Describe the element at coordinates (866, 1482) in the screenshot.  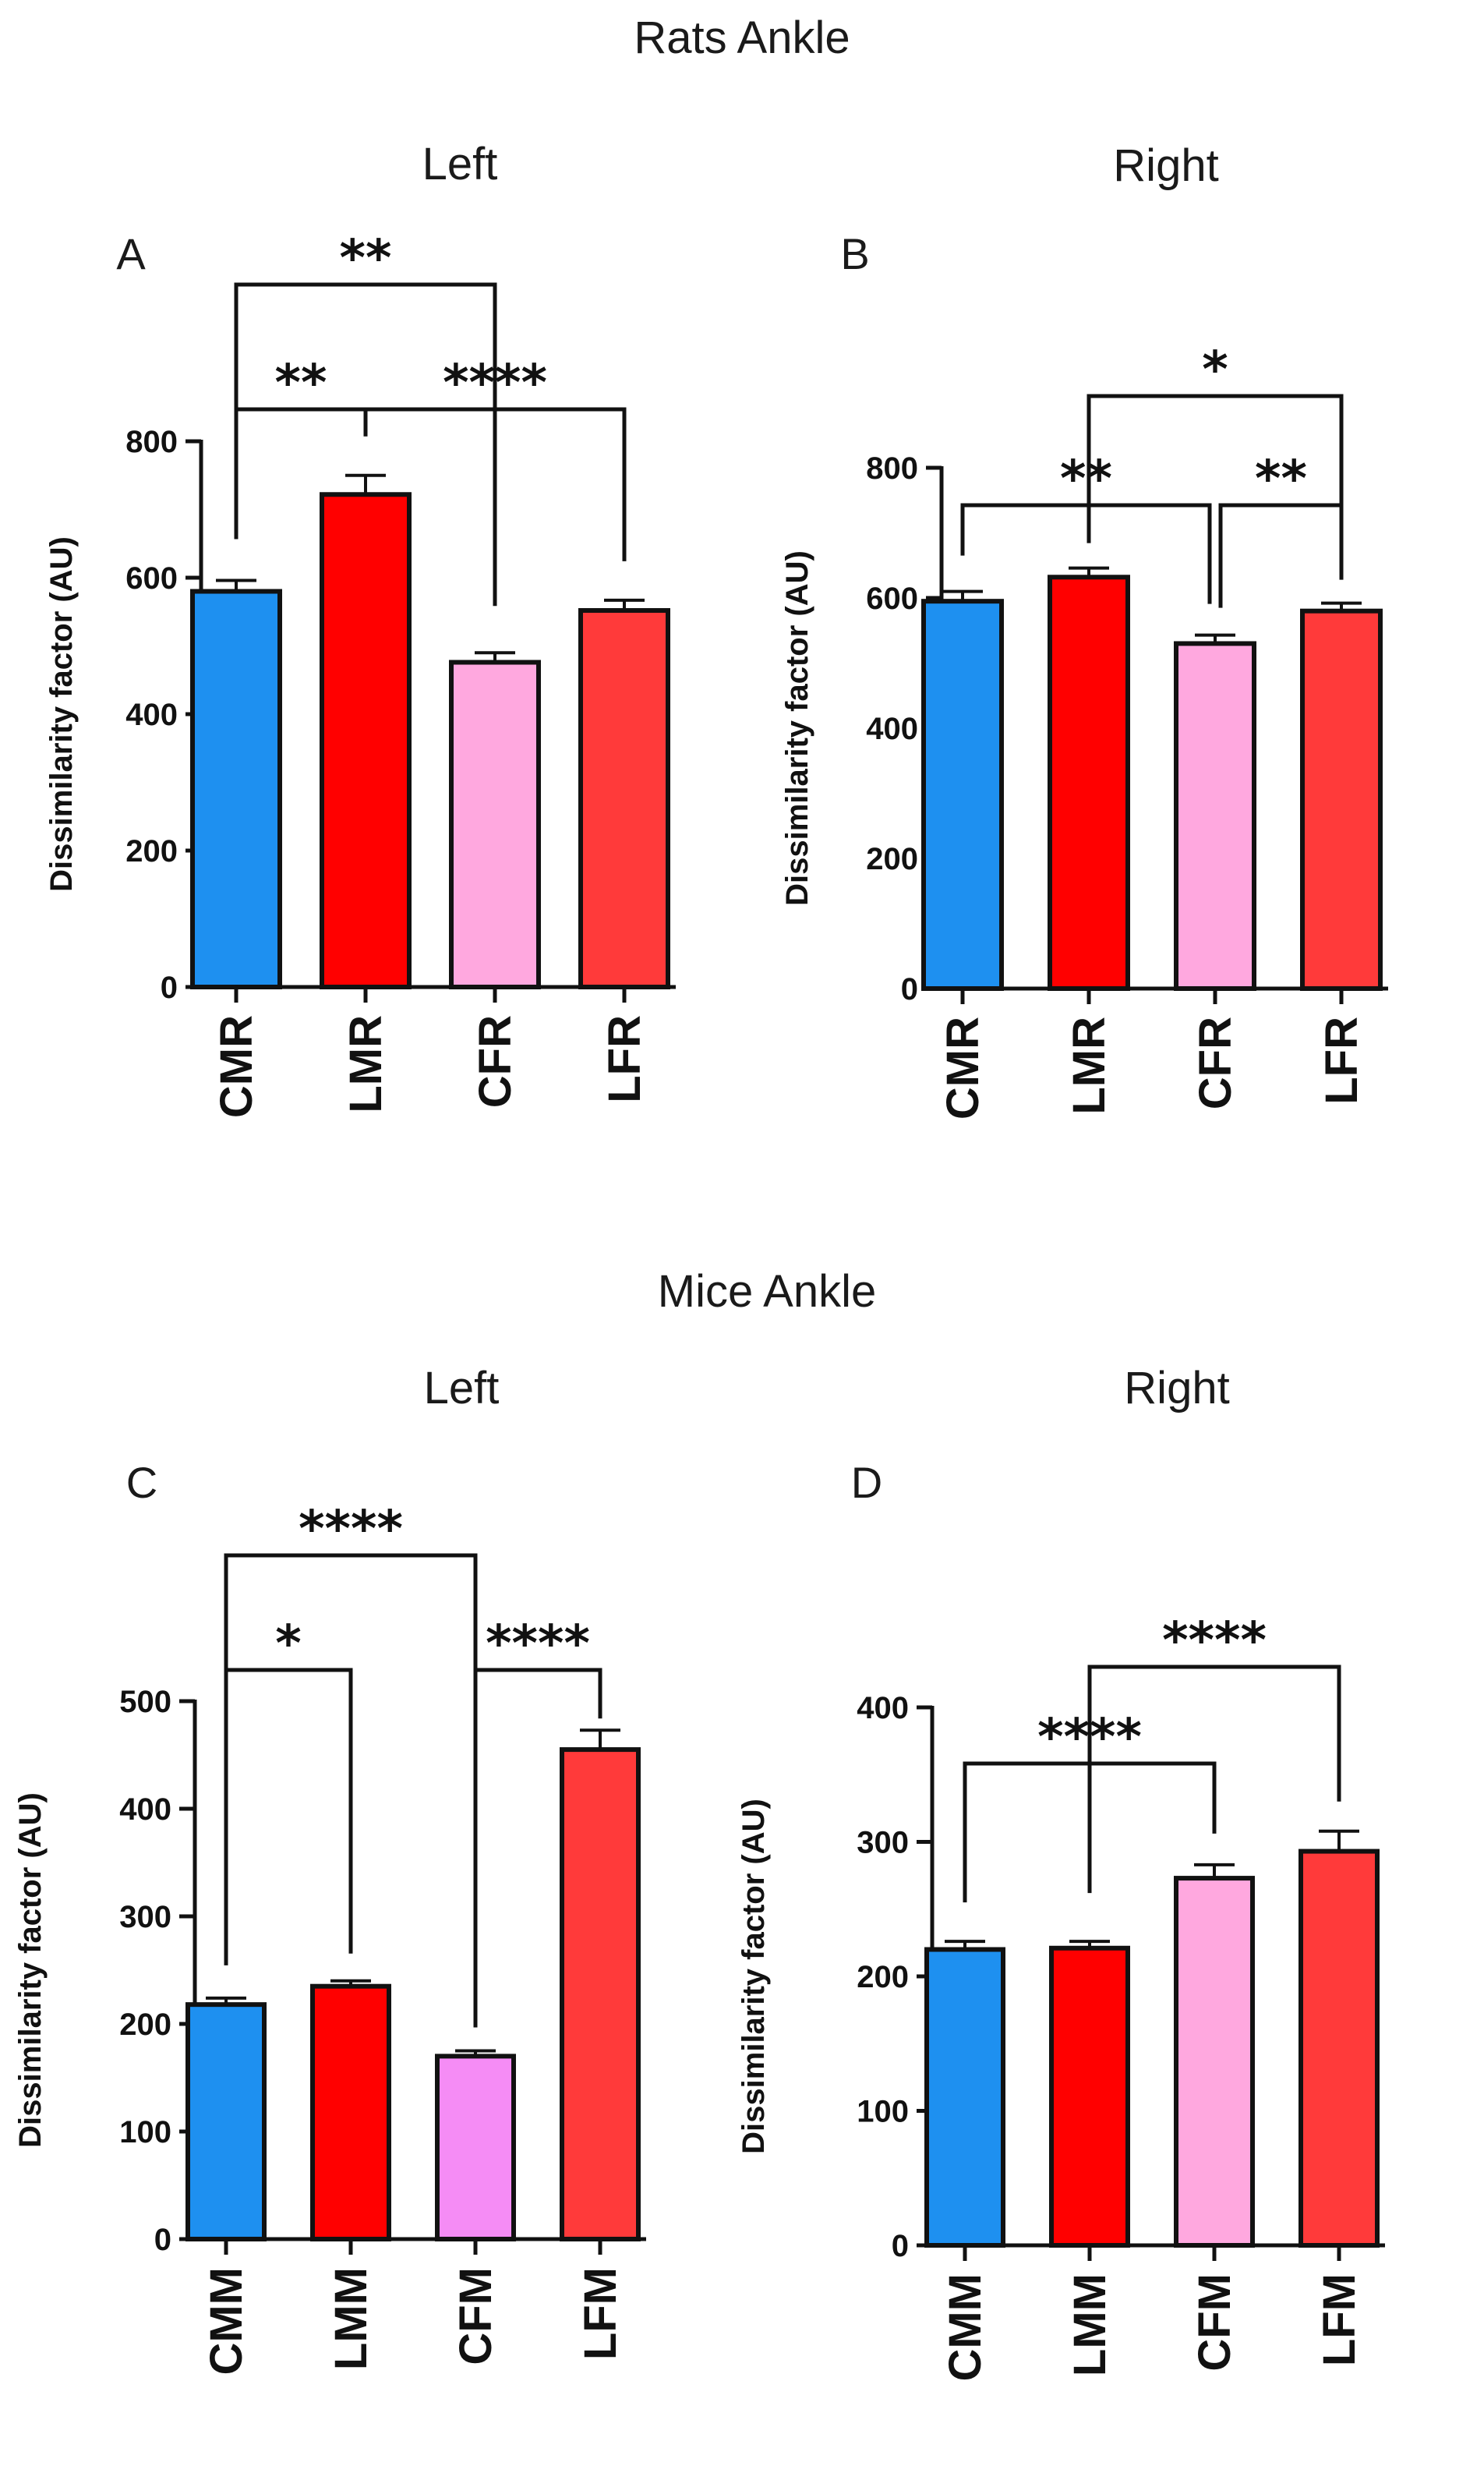
I see `panel-letter: D` at that location.